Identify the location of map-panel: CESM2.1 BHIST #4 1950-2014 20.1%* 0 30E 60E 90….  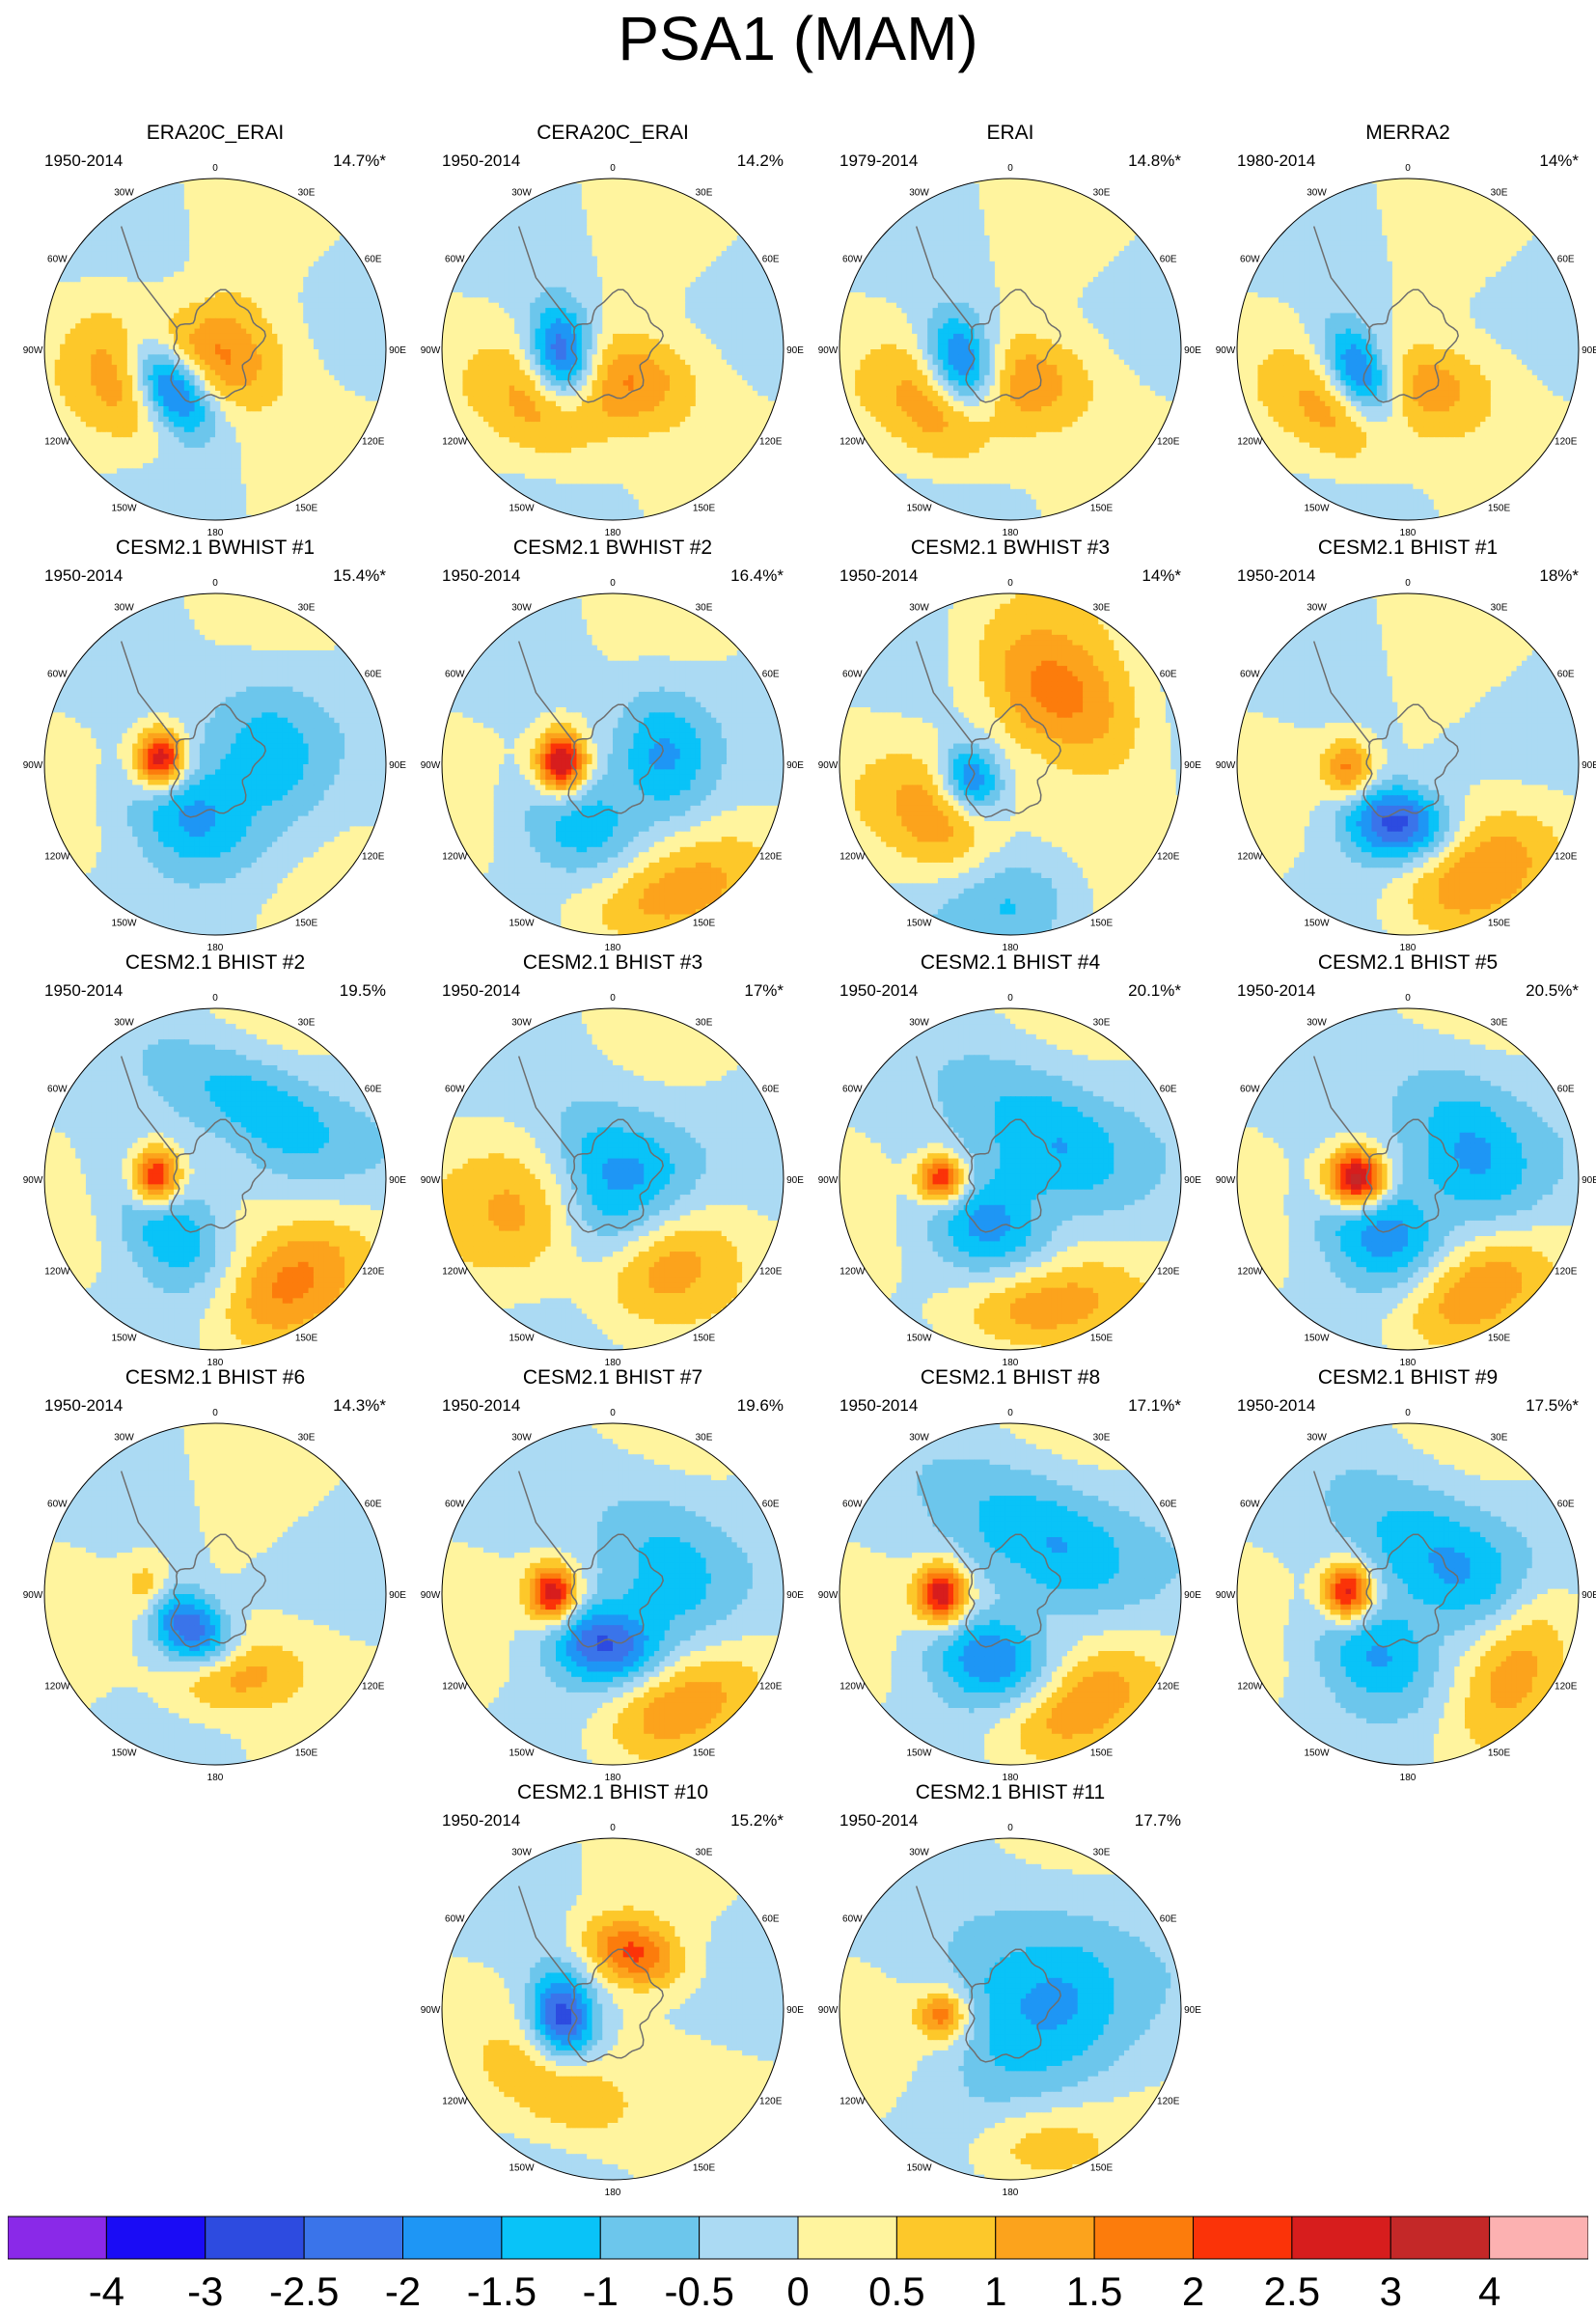
(1010, 1157).